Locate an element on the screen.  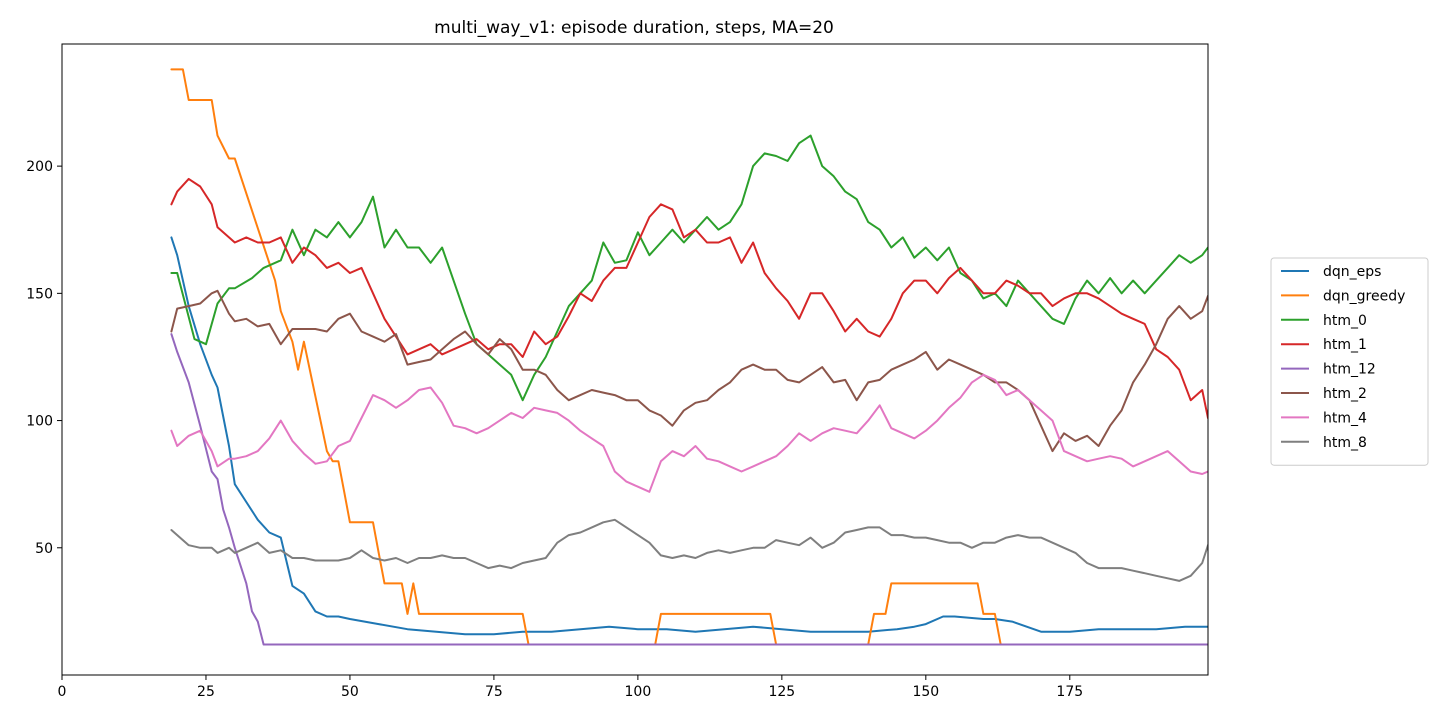
legend-label-htm_12: htm_12 is located at coordinates (1349, 370).